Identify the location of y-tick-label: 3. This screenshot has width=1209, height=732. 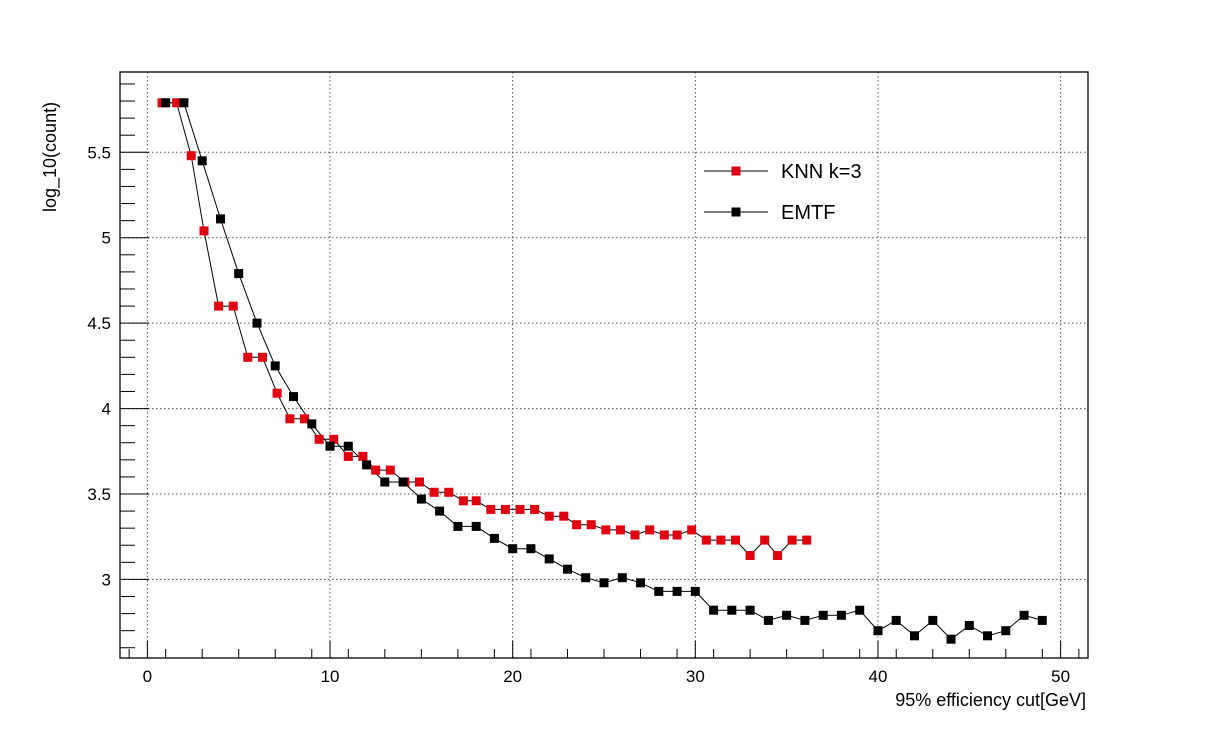
(106, 579).